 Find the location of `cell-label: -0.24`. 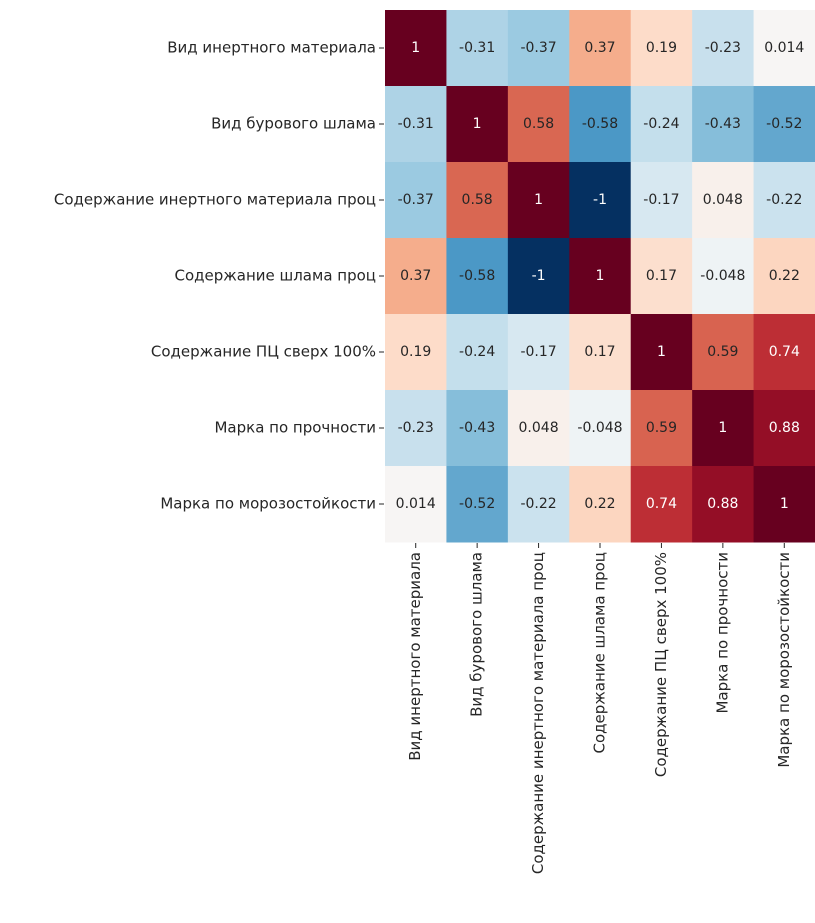

cell-label: -0.24 is located at coordinates (477, 352).